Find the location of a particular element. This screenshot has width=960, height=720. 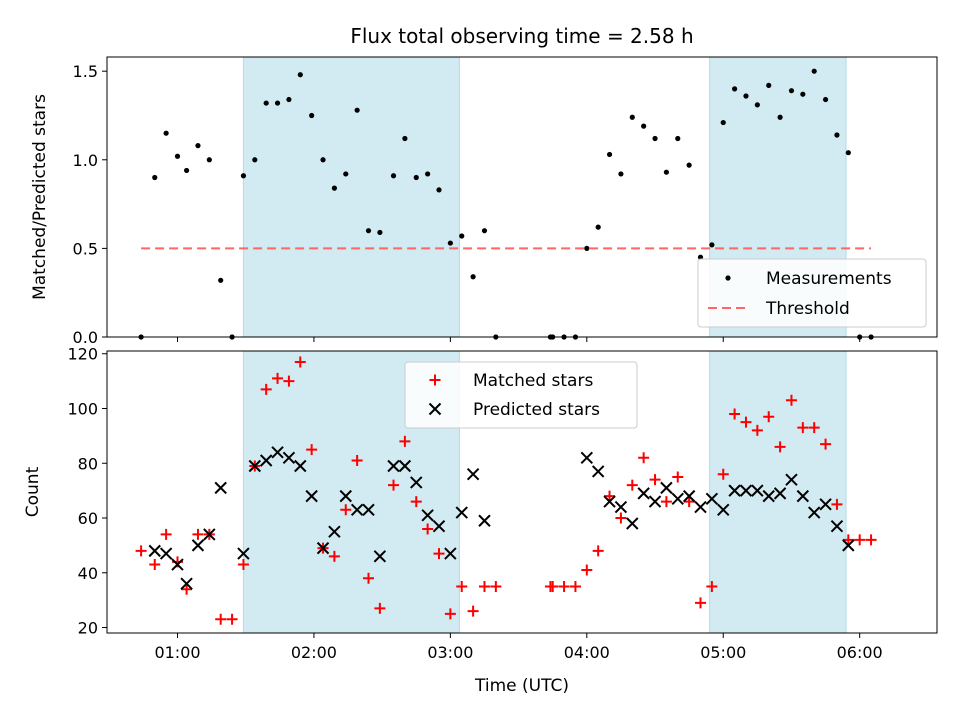

count-y-tick-label: 60 is located at coordinates (88, 518).